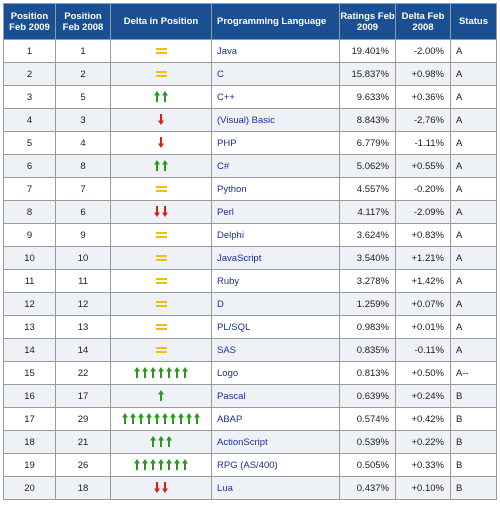 Image resolution: width=500 pixels, height=520 pixels. I want to click on language-link: Java, so click(227, 51).